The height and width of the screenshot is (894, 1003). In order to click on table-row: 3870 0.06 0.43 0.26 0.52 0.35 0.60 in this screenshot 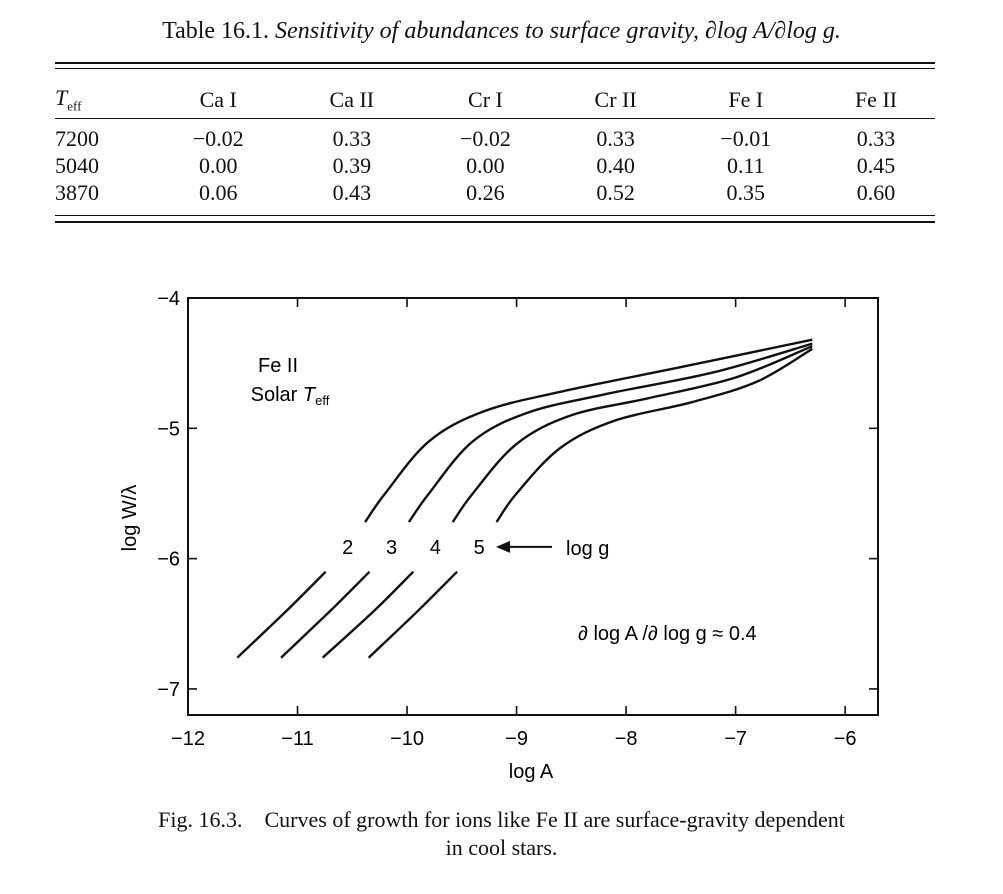, I will do `click(495, 192)`.